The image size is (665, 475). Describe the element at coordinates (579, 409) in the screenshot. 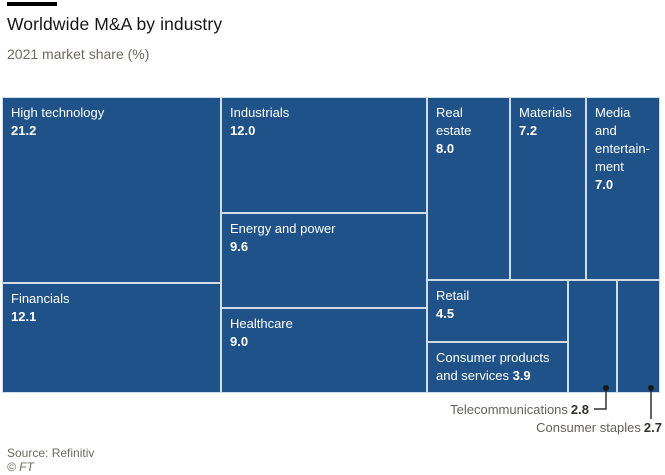

I see `annotation-value: 2.8` at that location.